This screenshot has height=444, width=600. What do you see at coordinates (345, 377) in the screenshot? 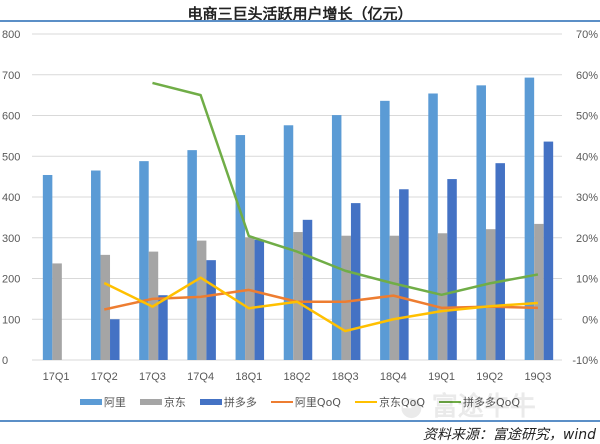
I see `x-tick-label: 18Q3` at bounding box center [345, 377].